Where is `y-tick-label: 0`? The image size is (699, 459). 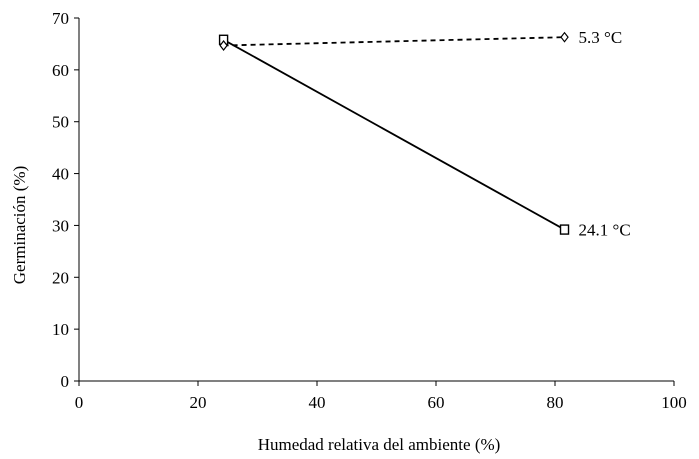
y-tick-label: 0 is located at coordinates (65, 381).